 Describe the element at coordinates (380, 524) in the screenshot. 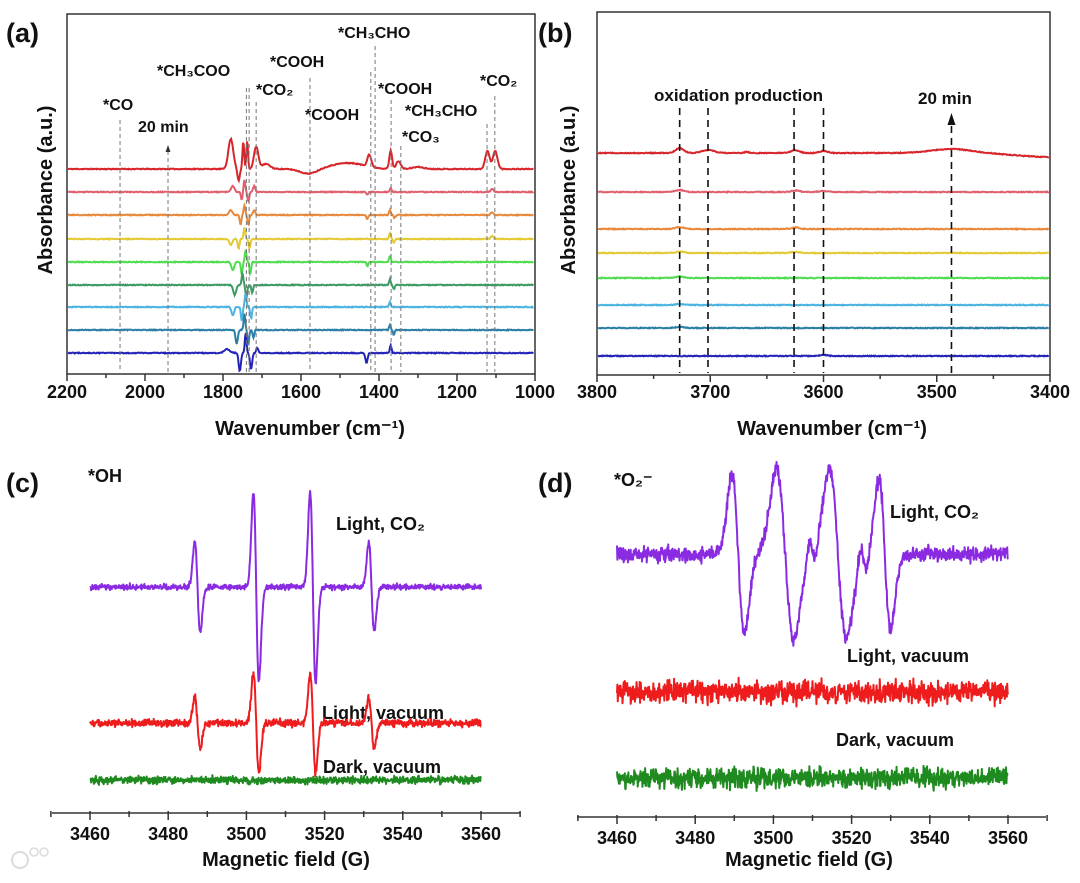

I see `series-label-c-light-co2: Light, CO₂` at that location.